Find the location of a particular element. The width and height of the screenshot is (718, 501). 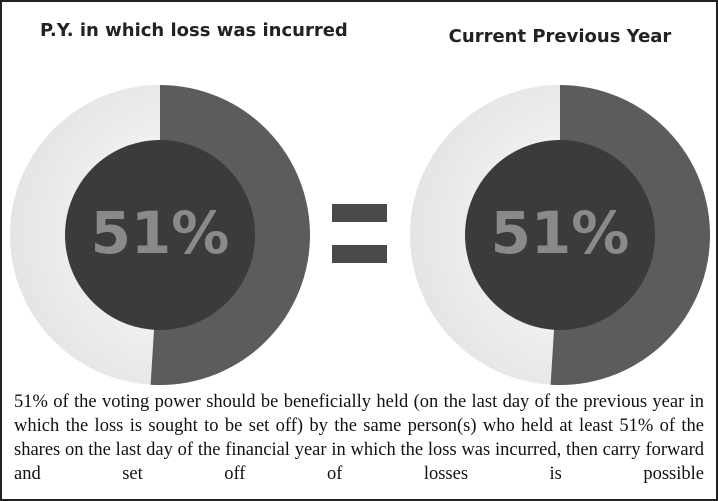

panel-title: P.Y. in which loss was incurred is located at coordinates (194, 30).